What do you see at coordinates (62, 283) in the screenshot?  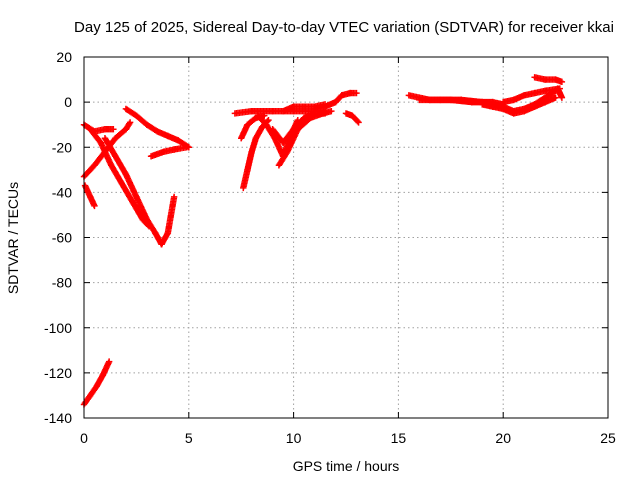 I see `y-tick-label: -80` at bounding box center [62, 283].